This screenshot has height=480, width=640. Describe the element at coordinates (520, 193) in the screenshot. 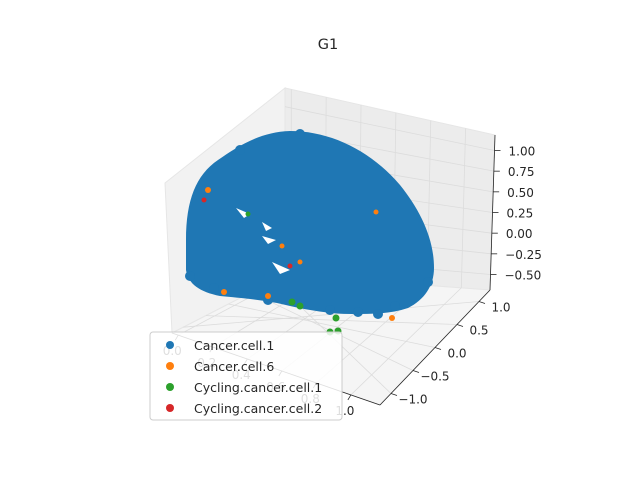

I see `z-tick-label: 0.50` at that location.